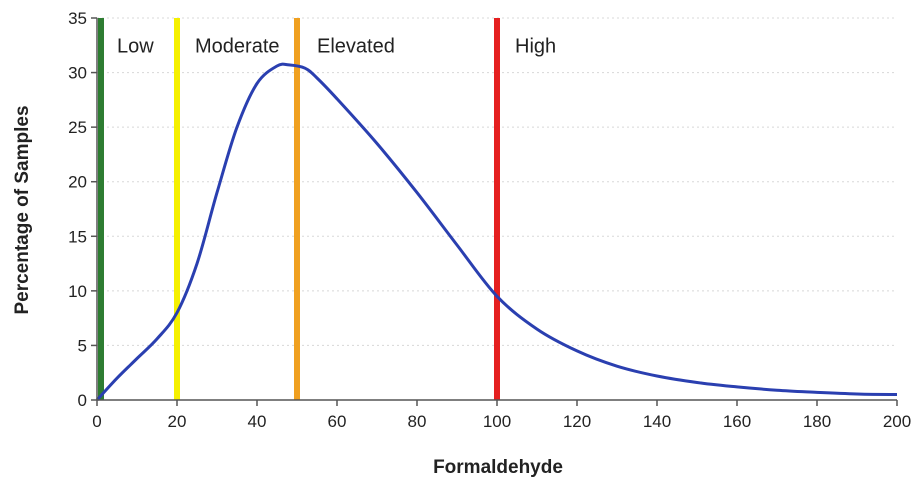 Image resolution: width=917 pixels, height=478 pixels. Describe the element at coordinates (22, 209) in the screenshot. I see `y-axis-title: Percentage of Samples` at that location.